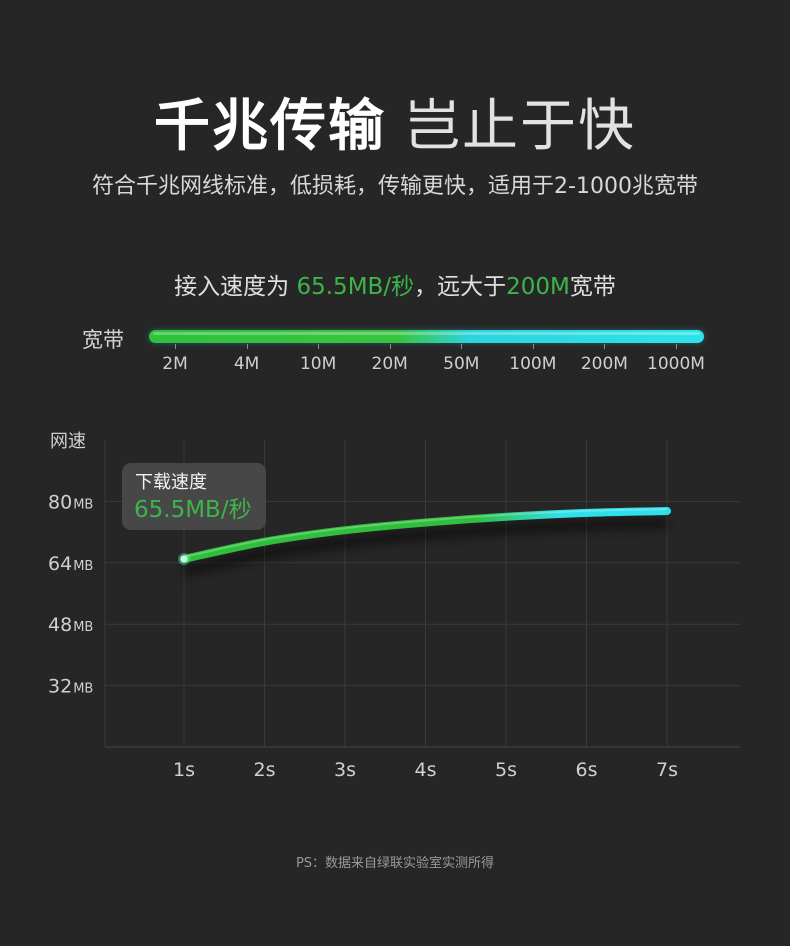 The image size is (790, 946). I want to click on y-tick-value: 48, so click(60, 625).